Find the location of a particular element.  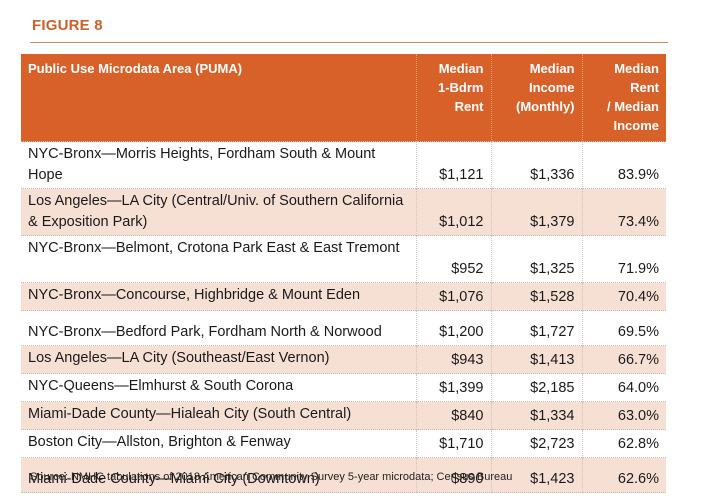

header-median-rent: Median 1-Bdrm Rent is located at coordinates (453, 98).